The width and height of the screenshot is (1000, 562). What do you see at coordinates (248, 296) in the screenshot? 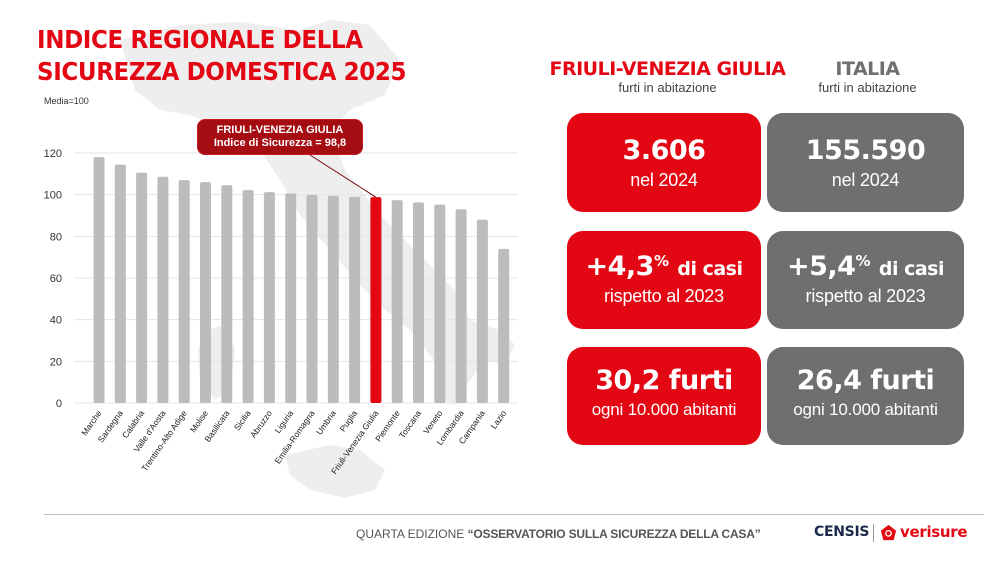
I see `bar-sicilia` at bounding box center [248, 296].